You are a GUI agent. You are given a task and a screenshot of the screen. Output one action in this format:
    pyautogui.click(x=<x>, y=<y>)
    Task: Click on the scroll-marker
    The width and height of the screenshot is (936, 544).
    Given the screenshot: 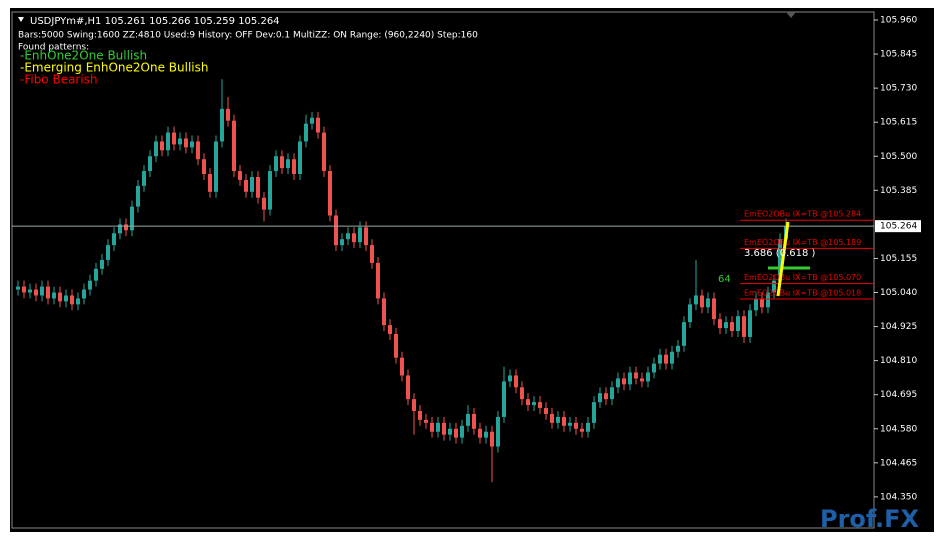 What is the action you would take?
    pyautogui.click(x=791, y=15)
    